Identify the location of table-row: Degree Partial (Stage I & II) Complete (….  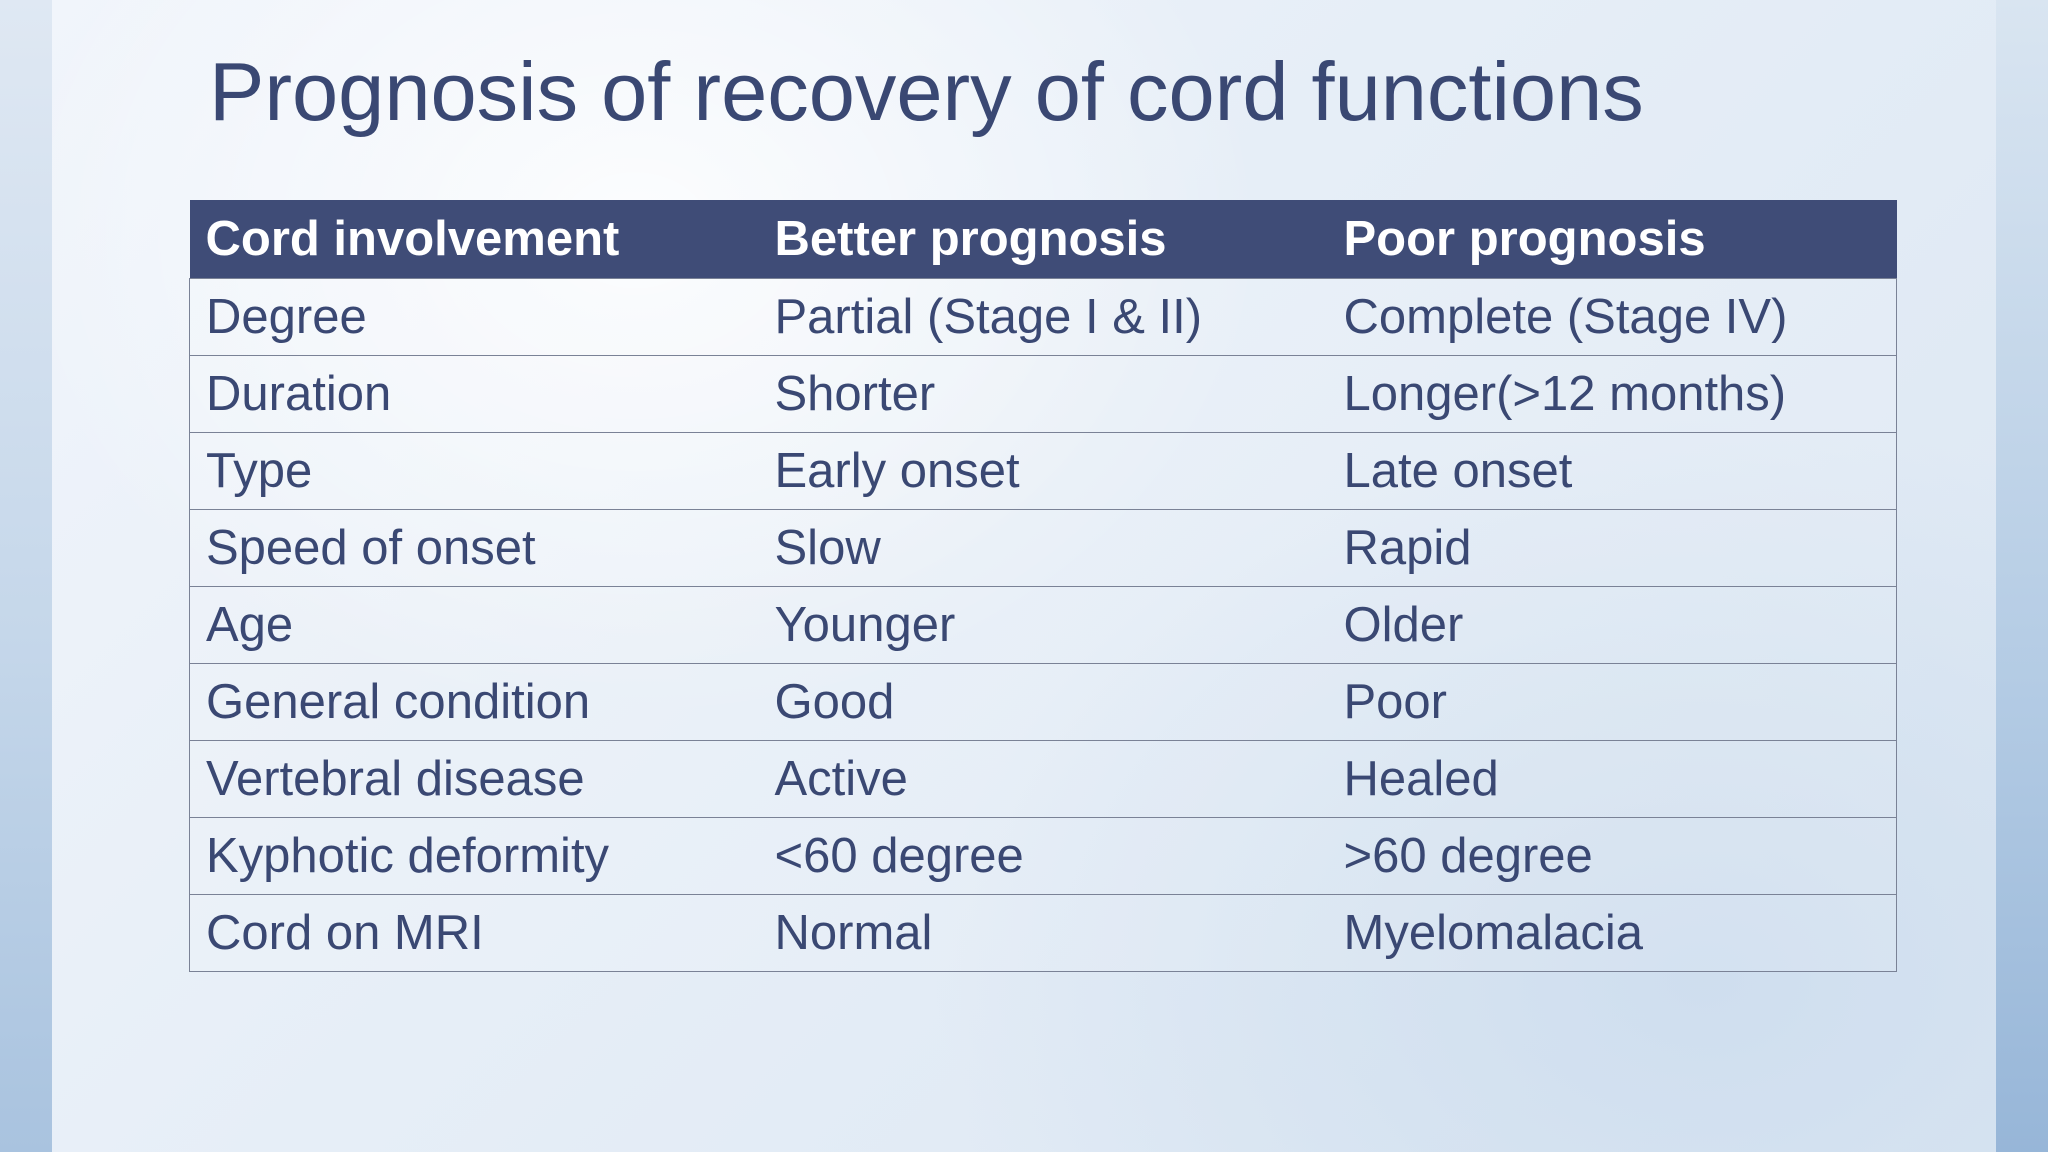
(1043, 317).